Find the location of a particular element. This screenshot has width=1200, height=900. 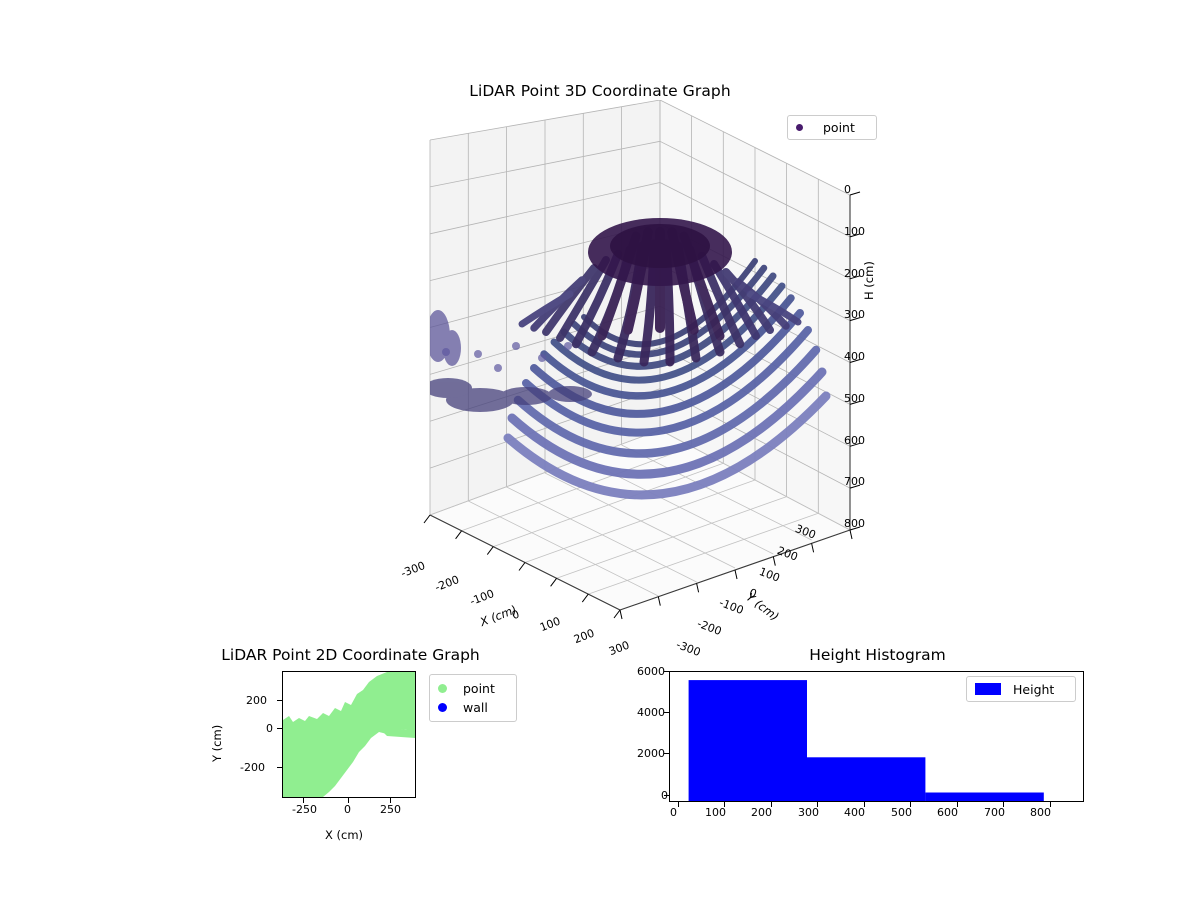

legend-label-height: Height is located at coordinates (1034, 689).